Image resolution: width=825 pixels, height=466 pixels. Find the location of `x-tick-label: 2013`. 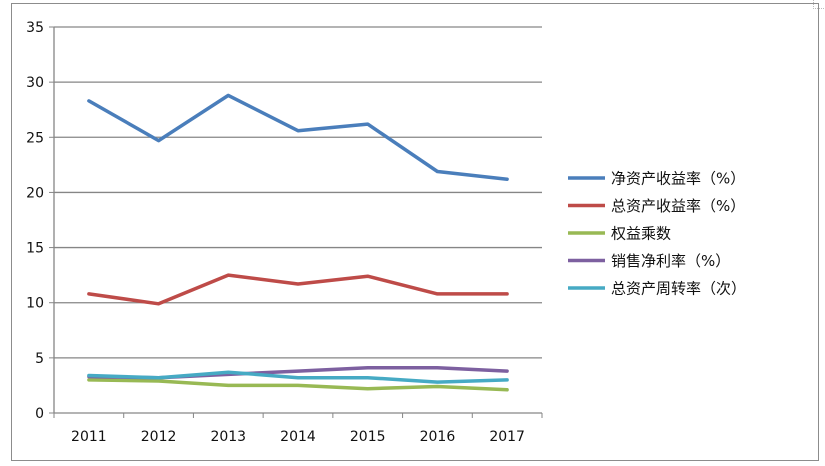

x-tick-label: 2013 is located at coordinates (228, 437).